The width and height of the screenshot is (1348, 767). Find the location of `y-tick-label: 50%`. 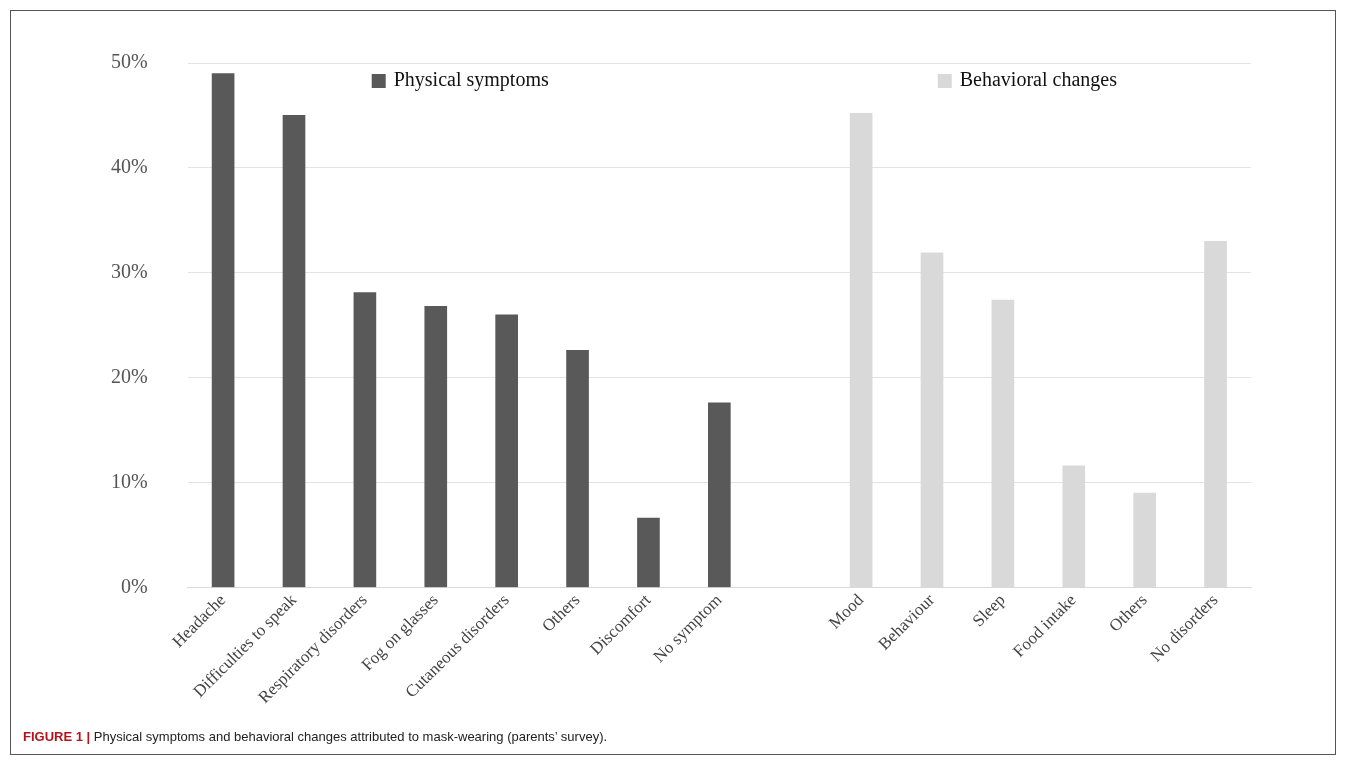

y-tick-label: 50% is located at coordinates (129, 61).